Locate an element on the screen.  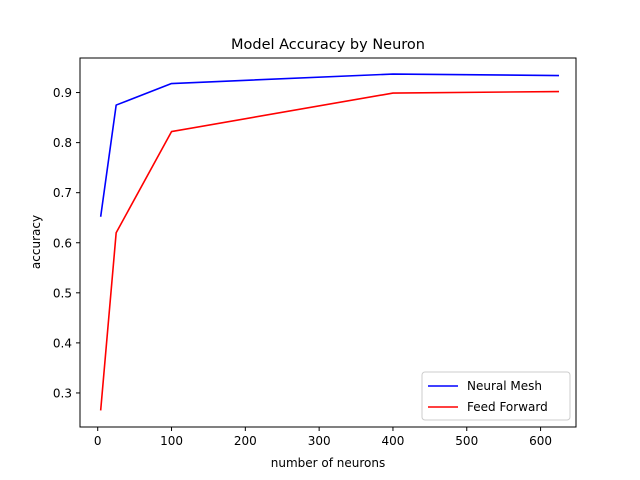
y-tick-label: 0.9 is located at coordinates (62, 93).